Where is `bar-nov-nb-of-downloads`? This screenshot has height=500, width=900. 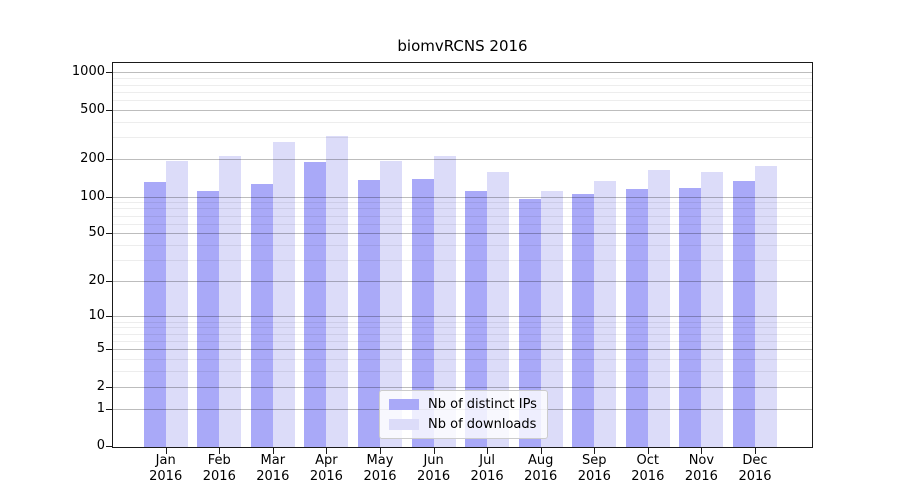
bar-nov-nb-of-downloads is located at coordinates (712, 309).